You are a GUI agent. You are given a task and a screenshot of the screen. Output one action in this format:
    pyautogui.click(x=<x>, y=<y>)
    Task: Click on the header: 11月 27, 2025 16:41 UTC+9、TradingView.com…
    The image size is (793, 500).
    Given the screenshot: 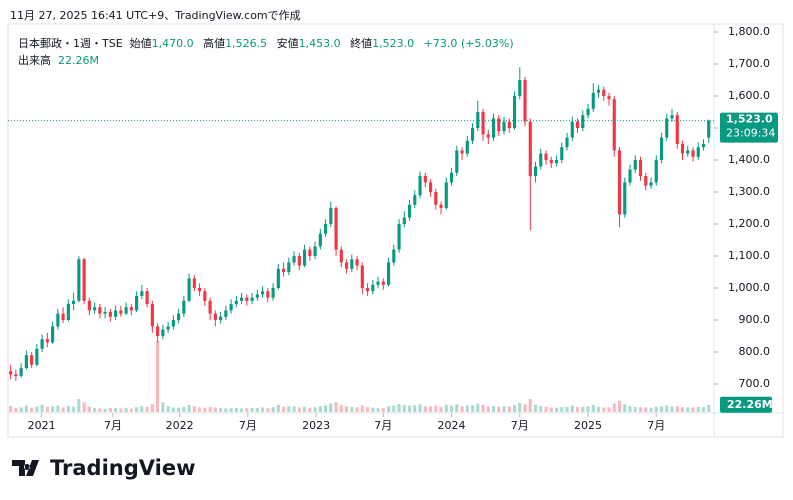 What is the action you would take?
    pyautogui.click(x=155, y=15)
    